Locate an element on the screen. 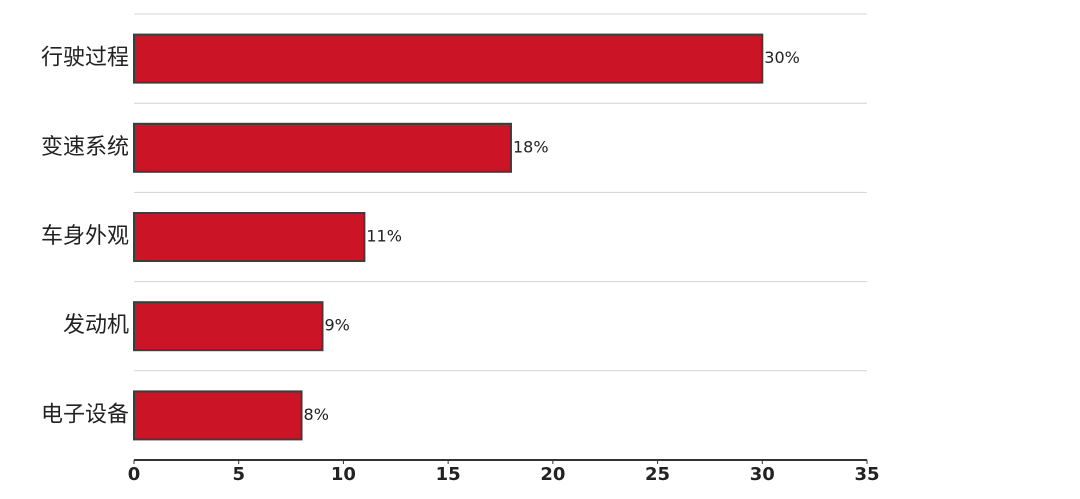 The width and height of the screenshot is (1080, 499). value-label: 8% is located at coordinates (316, 414).